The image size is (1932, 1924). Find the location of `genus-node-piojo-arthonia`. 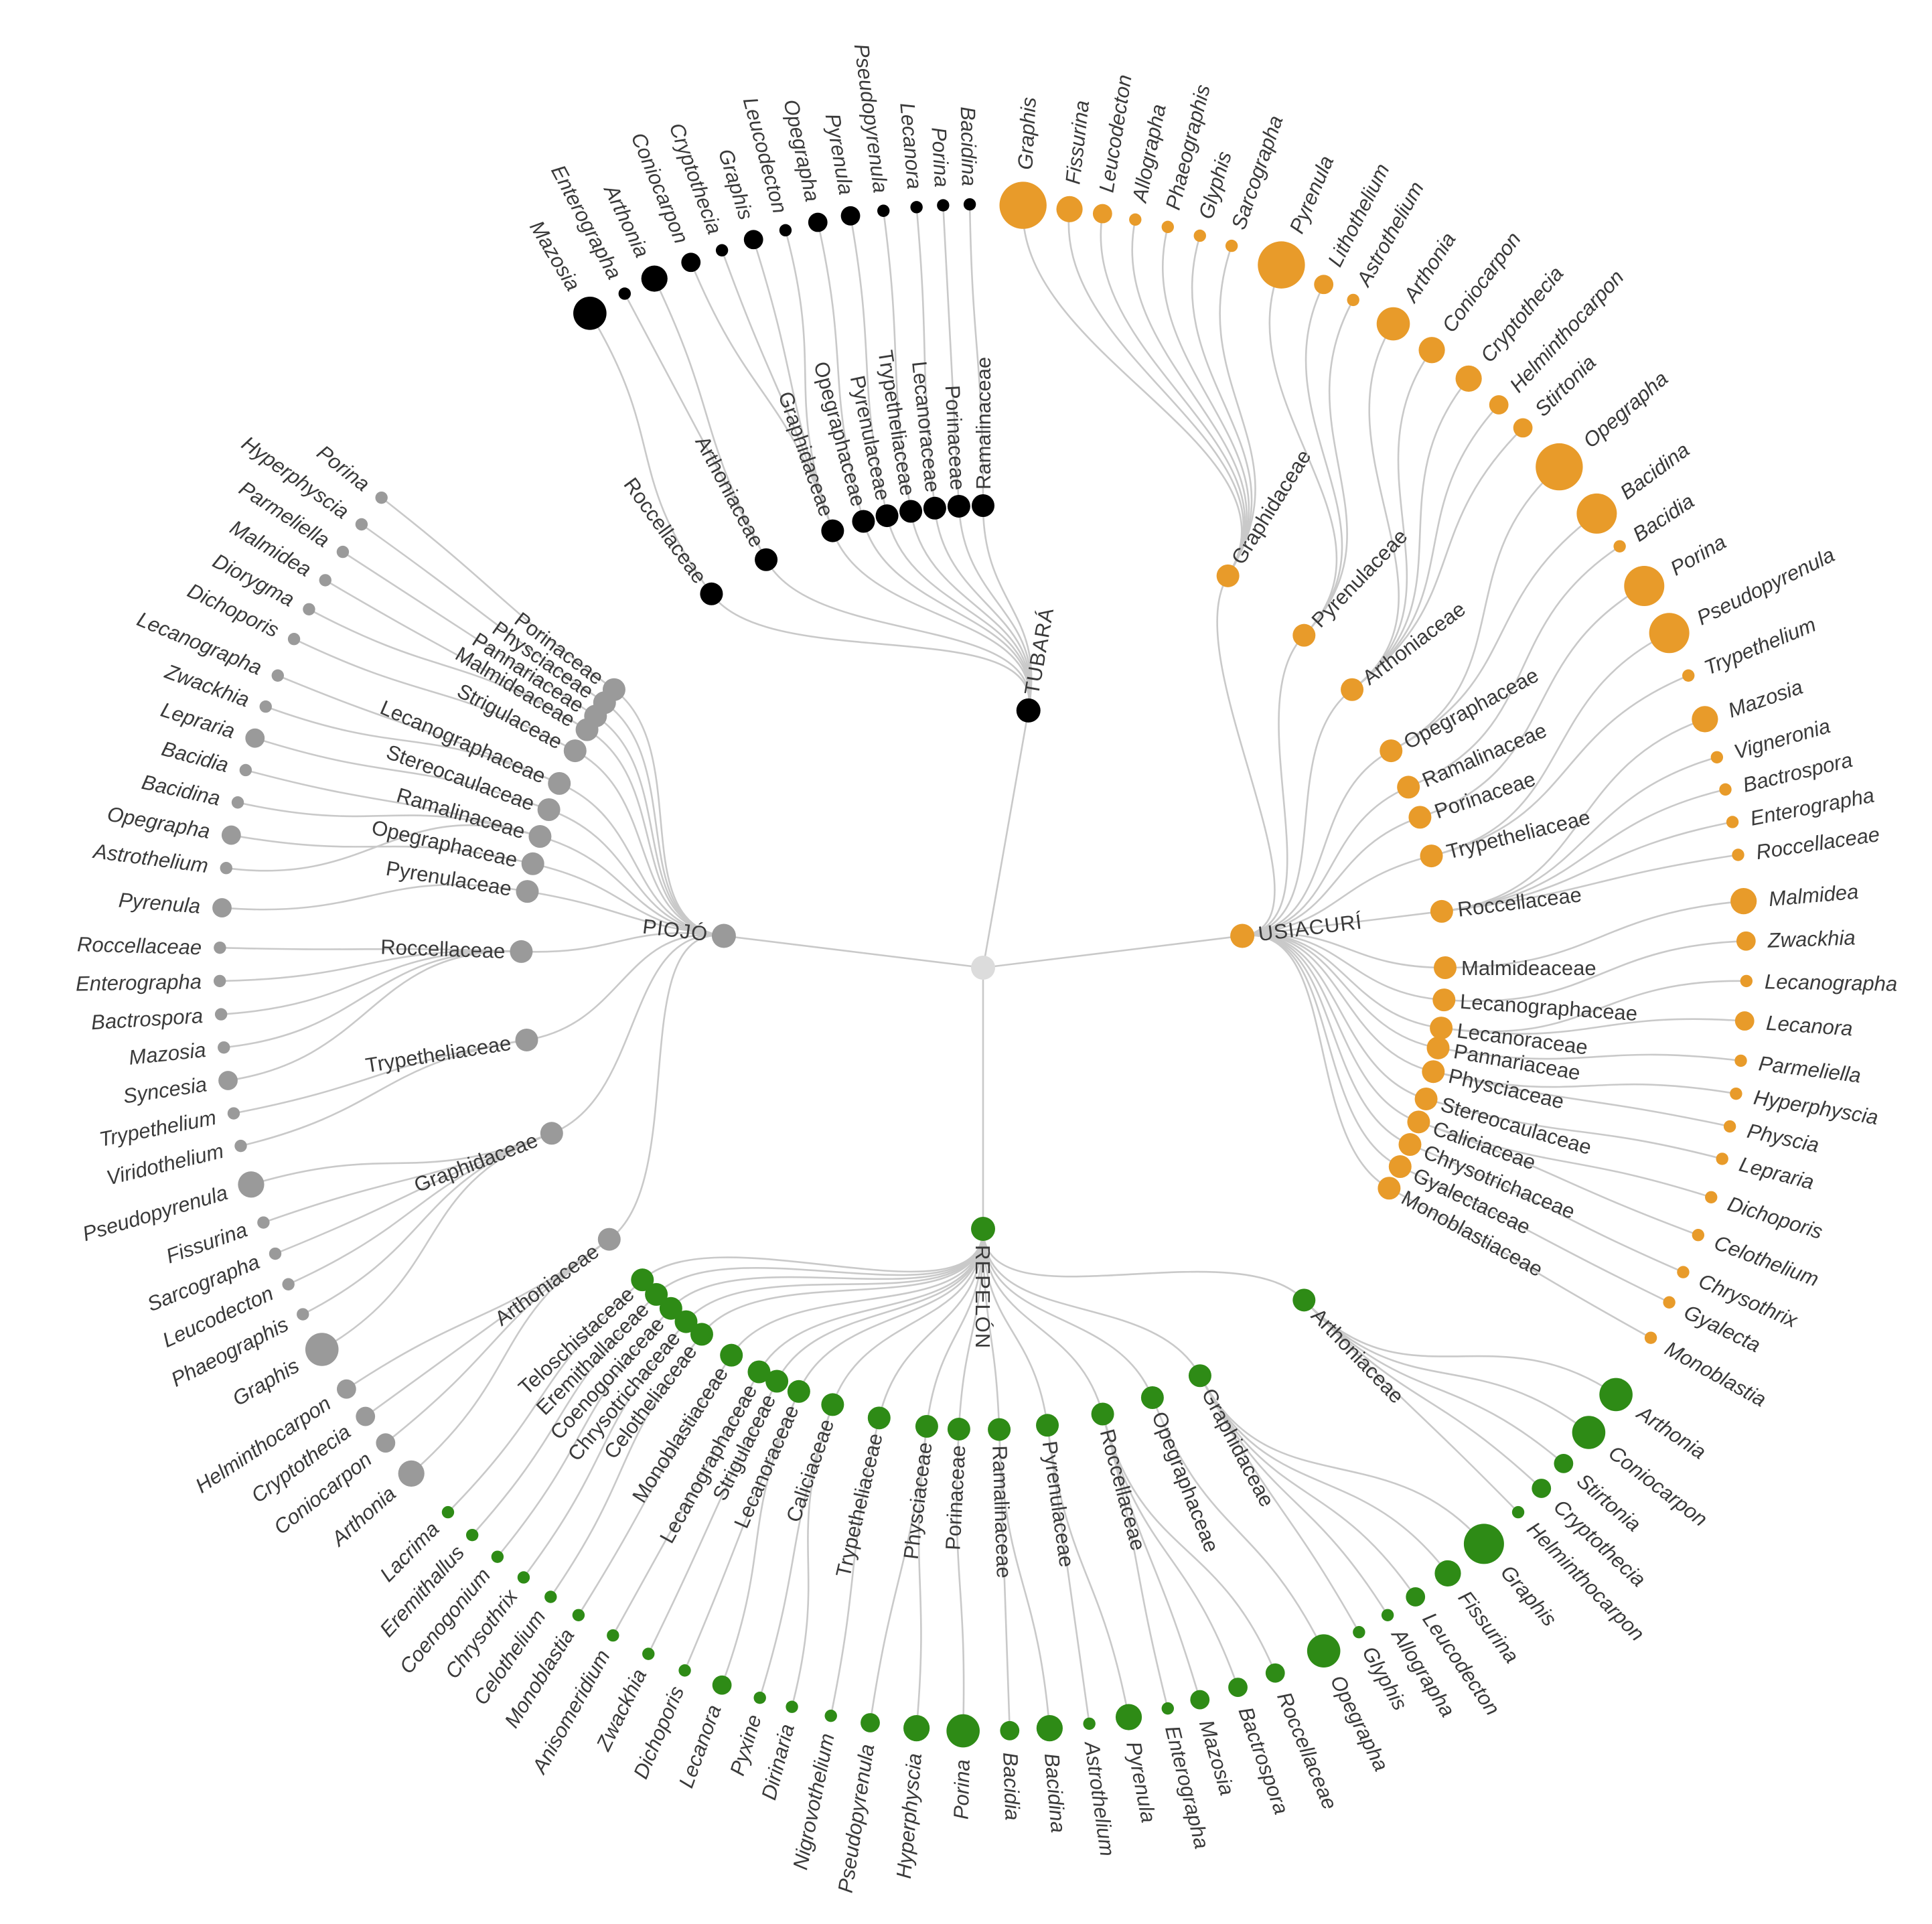

genus-node-piojo-arthonia is located at coordinates (411, 1473).